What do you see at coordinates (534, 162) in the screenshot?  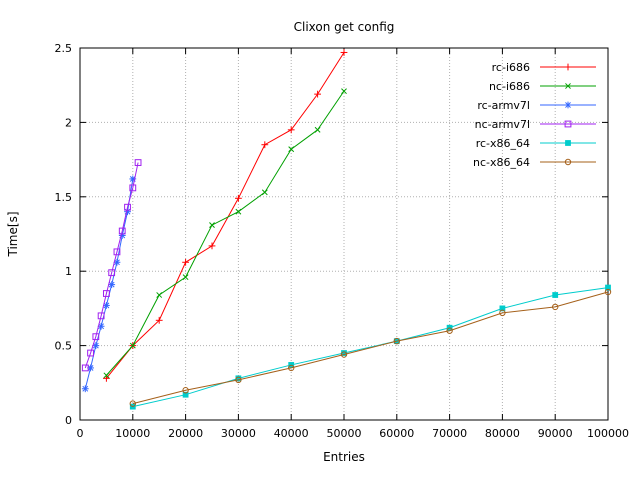 I see `legend-item-nc-x86_64: nc-x86_64` at bounding box center [534, 162].